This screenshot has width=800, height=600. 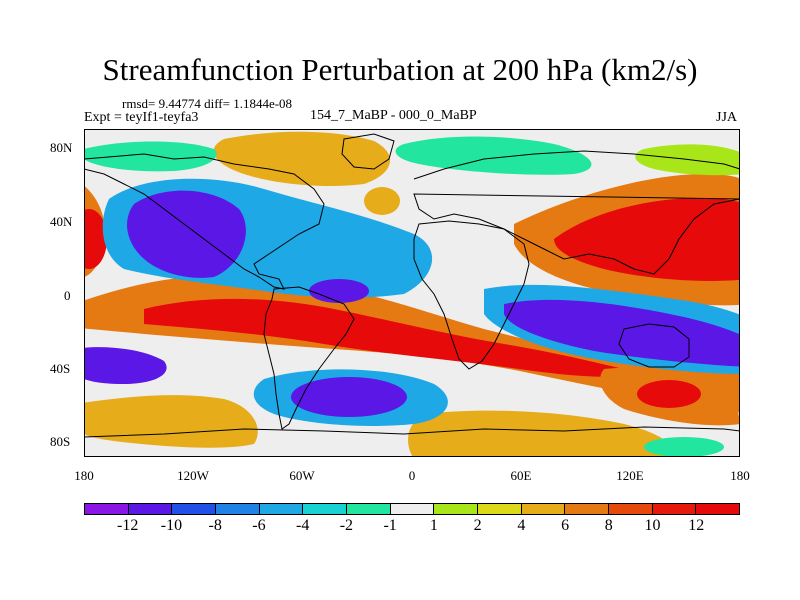 I want to click on colorbar-label: 8, so click(x=608, y=525).